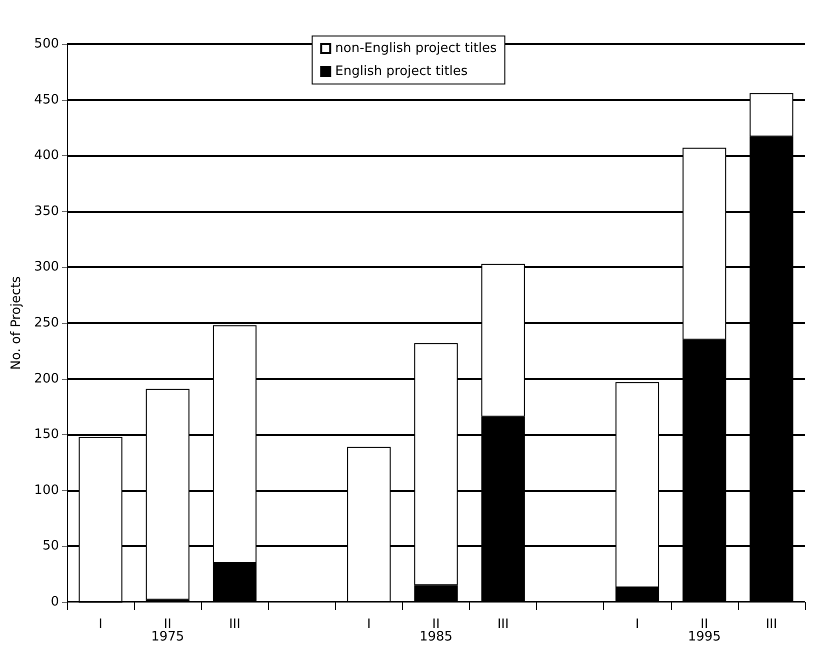  I want to click on y-tick-label: 300, so click(46, 267).